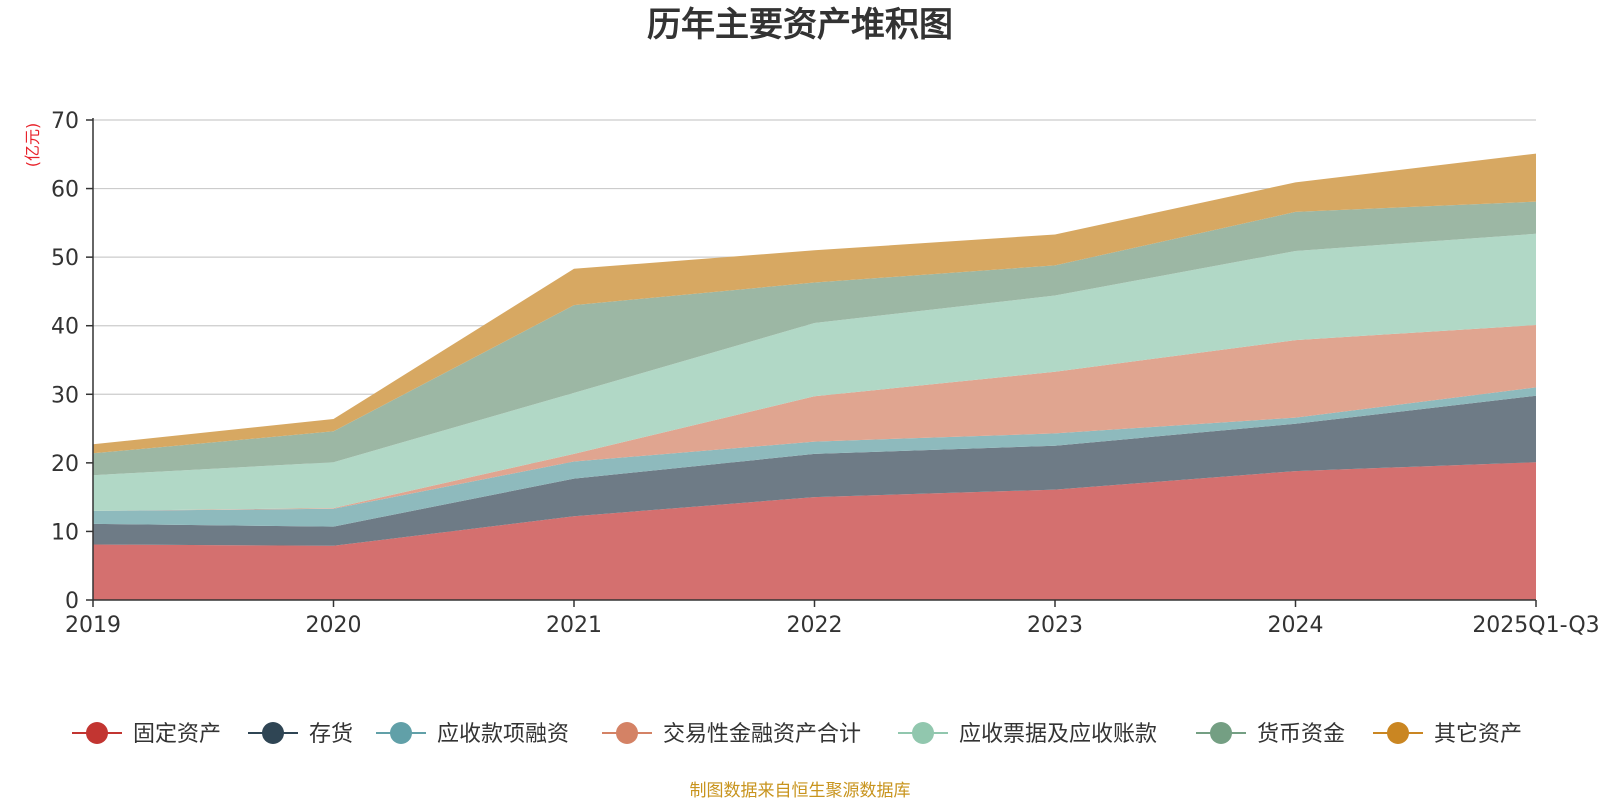 The width and height of the screenshot is (1600, 800). What do you see at coordinates (1296, 625) in the screenshot?
I see `x-tick-label: 2024` at bounding box center [1296, 625].